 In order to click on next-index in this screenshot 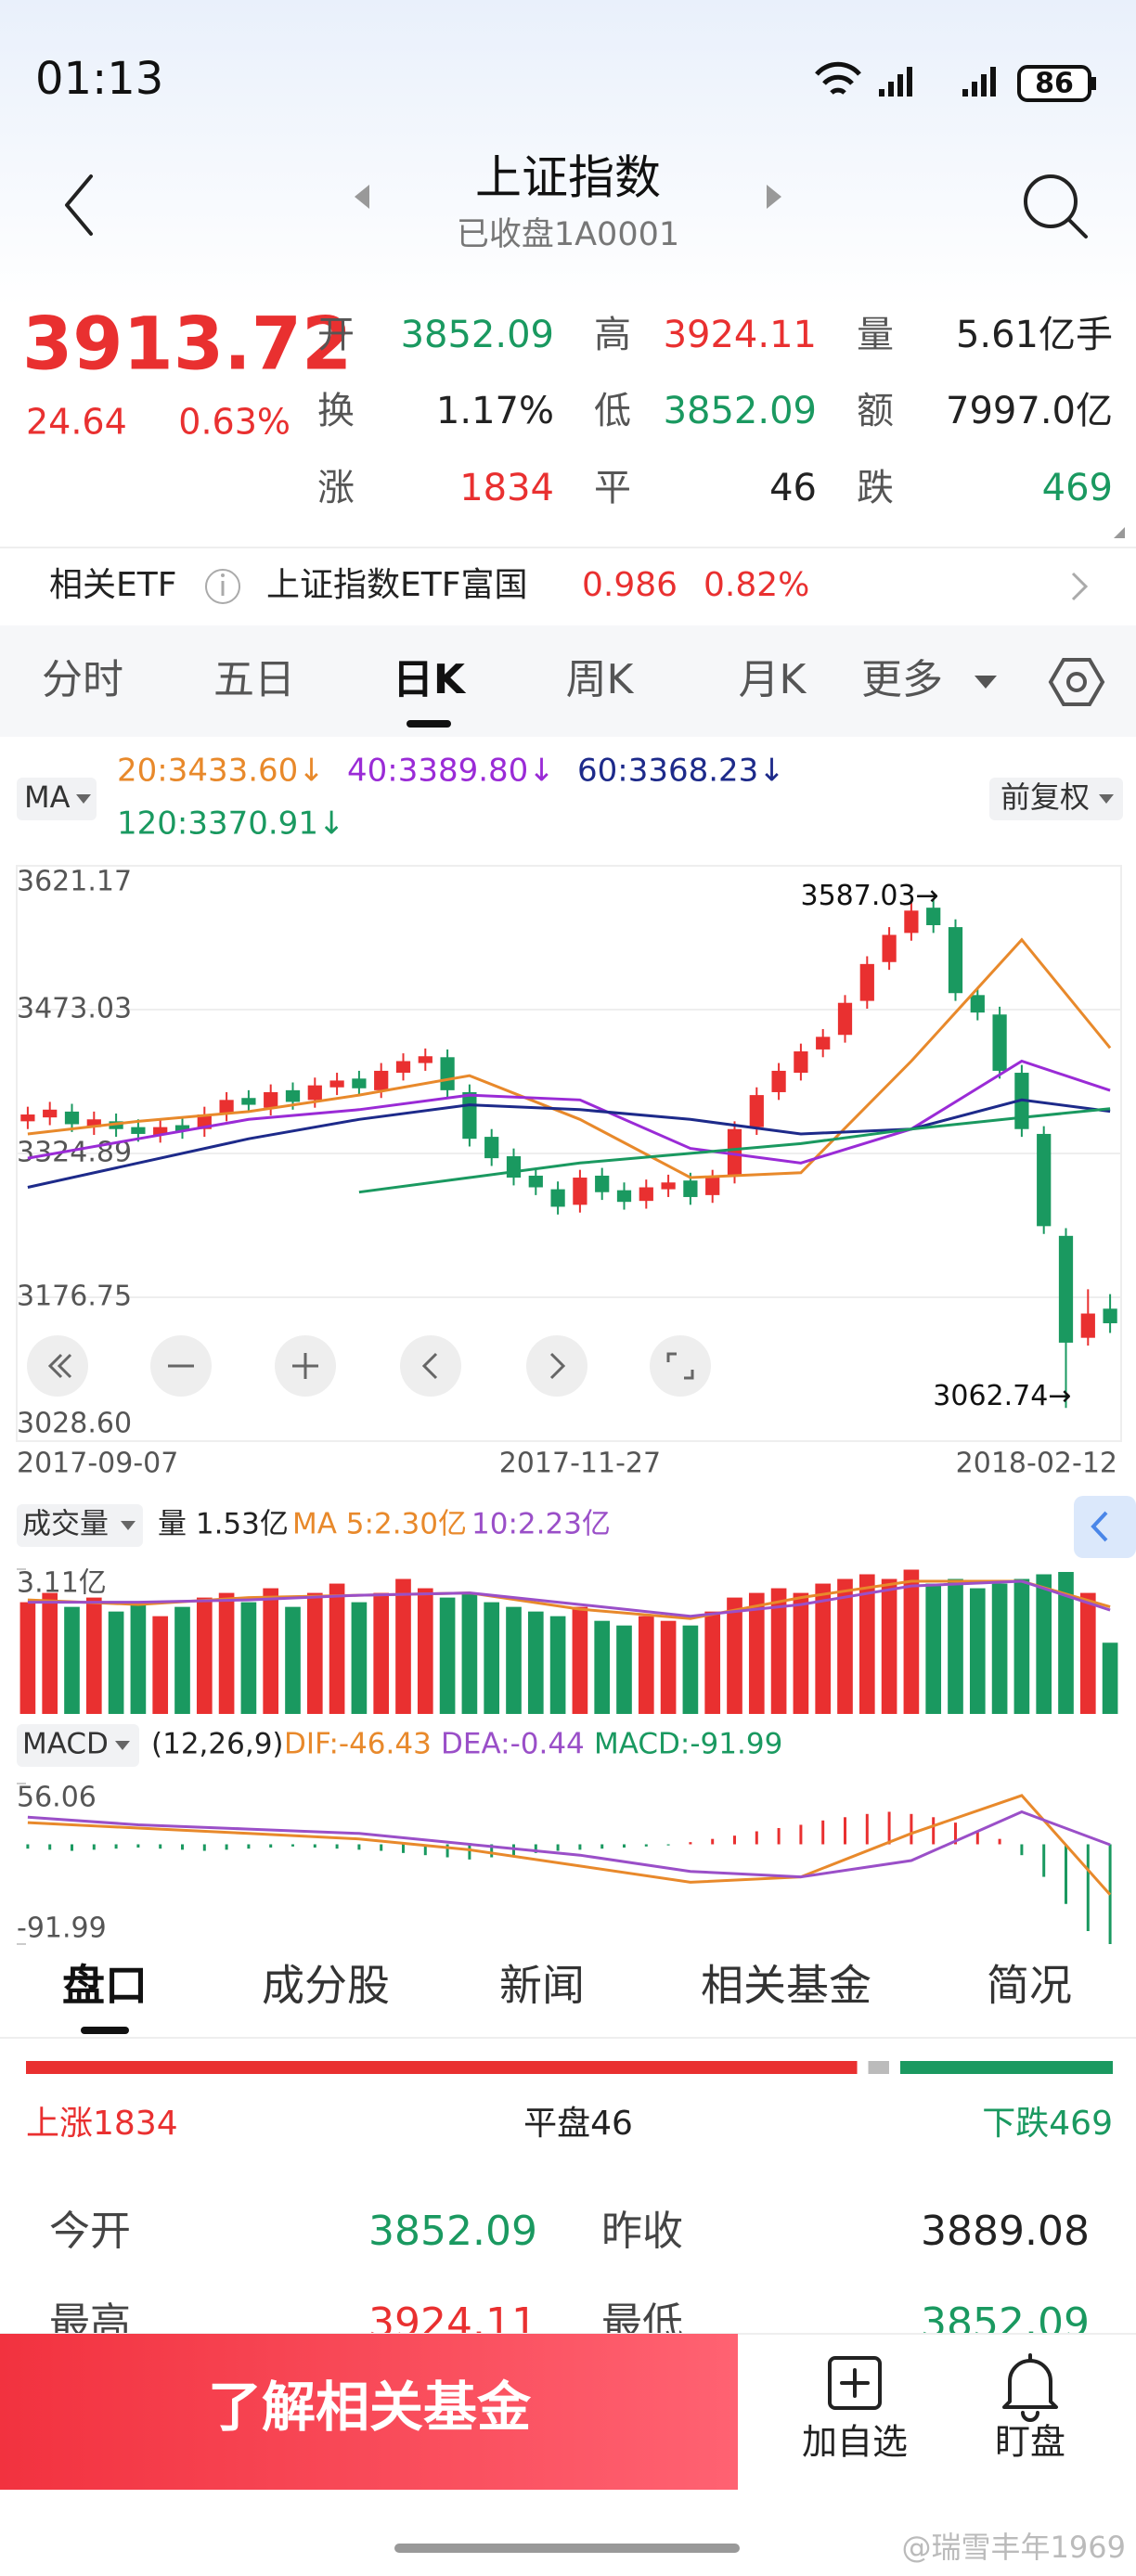, I will do `click(774, 197)`.